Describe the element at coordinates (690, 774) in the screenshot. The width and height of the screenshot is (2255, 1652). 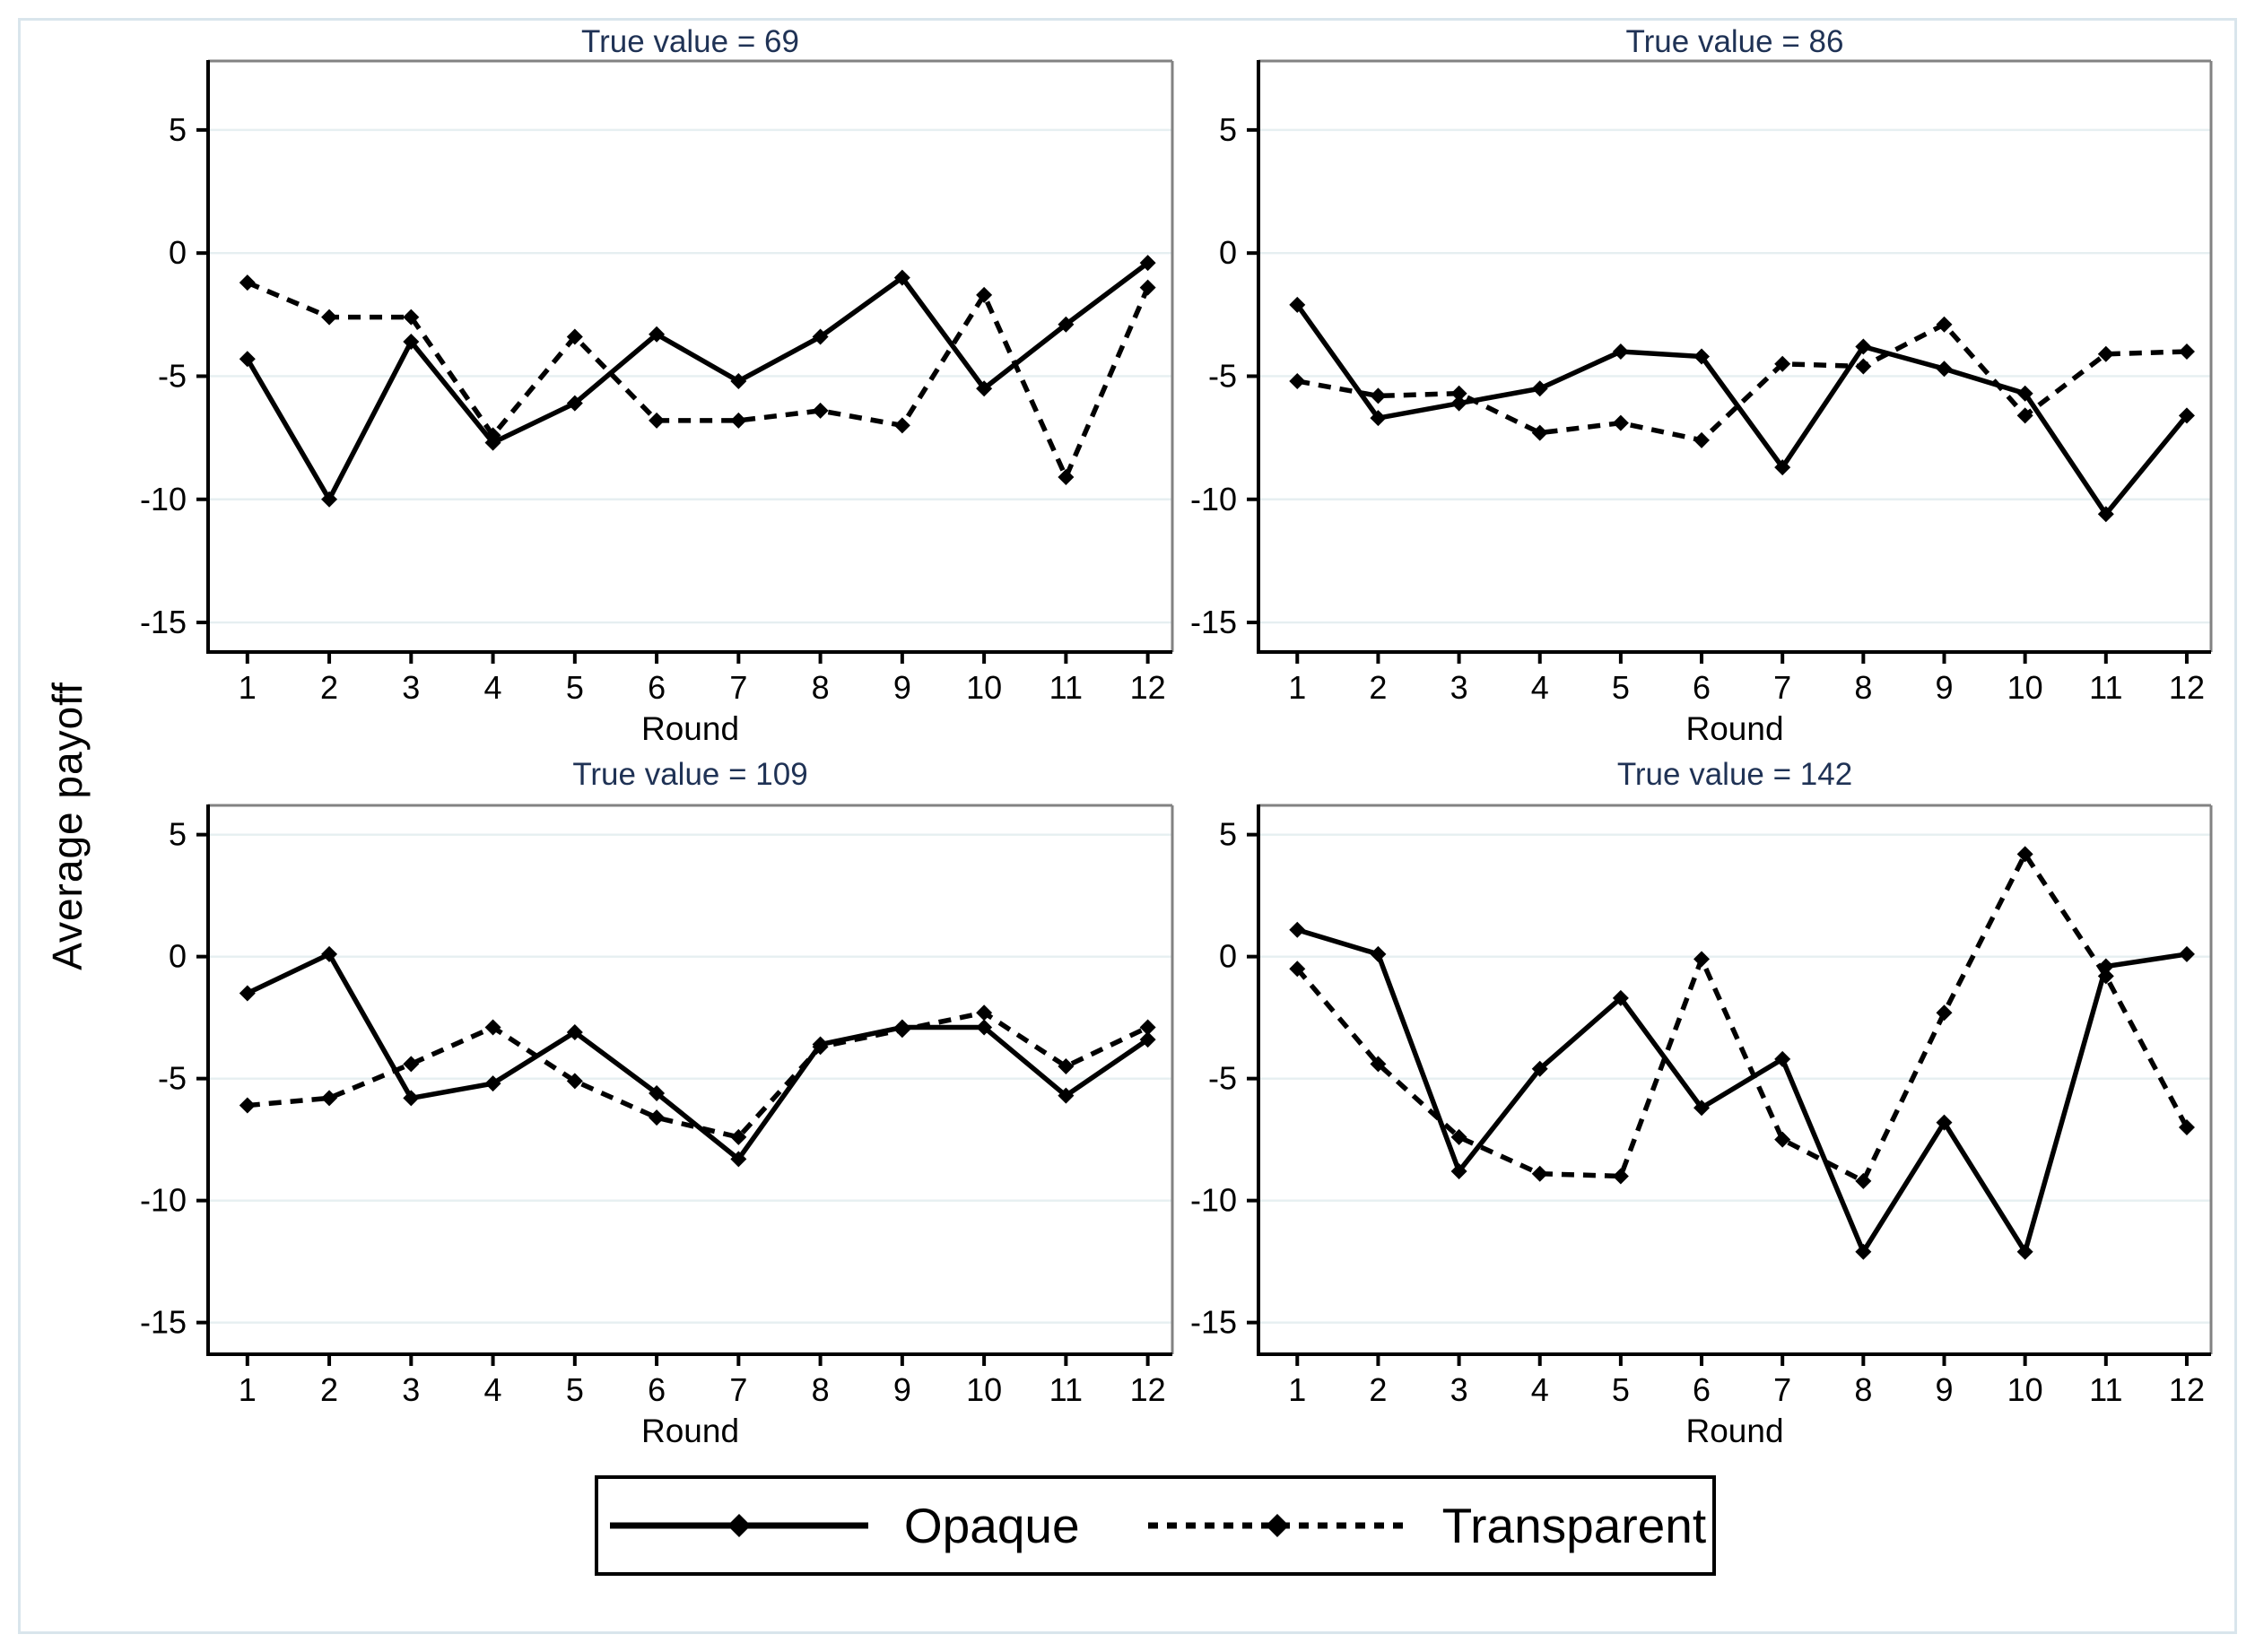
I see `panel-title-true-value-109: True value = 109` at that location.